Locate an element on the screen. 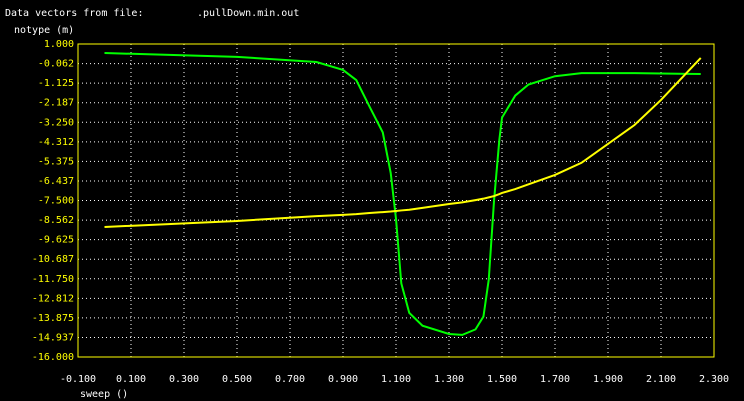 The image size is (744, 401). x-tick-label: 0.100 is located at coordinates (131, 379).